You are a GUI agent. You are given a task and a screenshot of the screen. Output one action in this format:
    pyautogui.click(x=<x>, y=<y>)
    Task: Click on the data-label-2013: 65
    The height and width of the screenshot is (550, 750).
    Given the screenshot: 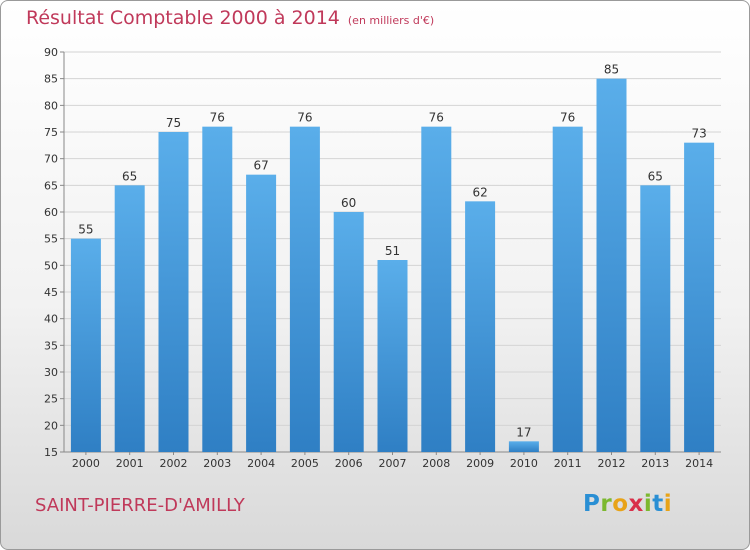 What is the action you would take?
    pyautogui.click(x=655, y=176)
    